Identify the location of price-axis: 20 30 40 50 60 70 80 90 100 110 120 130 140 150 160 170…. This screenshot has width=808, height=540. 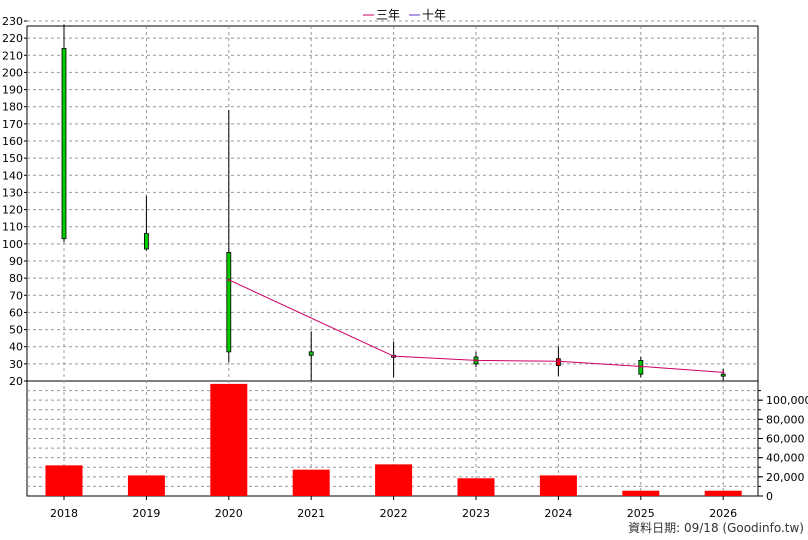
(14, 201).